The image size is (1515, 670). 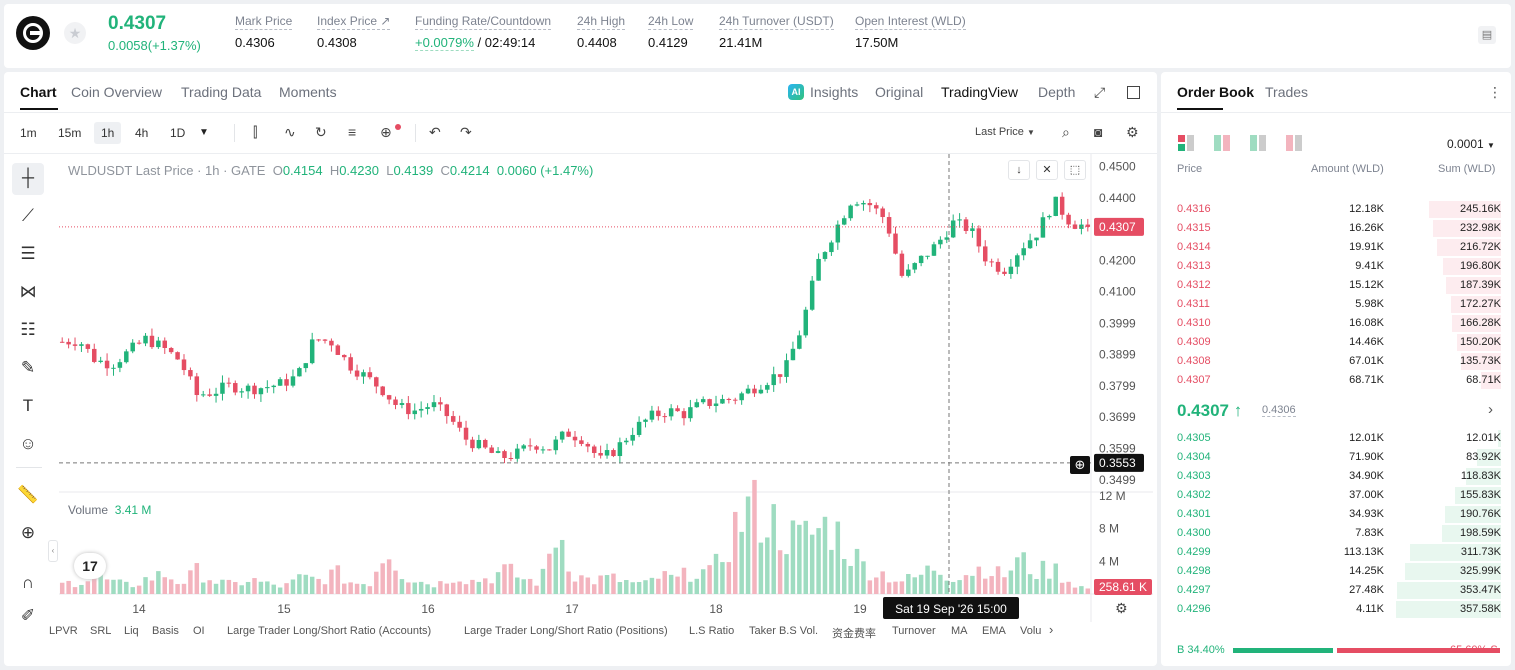 What do you see at coordinates (1336, 438) in the screenshot?
I see `orderbook-row: 0.4305 12.01K 12.01K` at bounding box center [1336, 438].